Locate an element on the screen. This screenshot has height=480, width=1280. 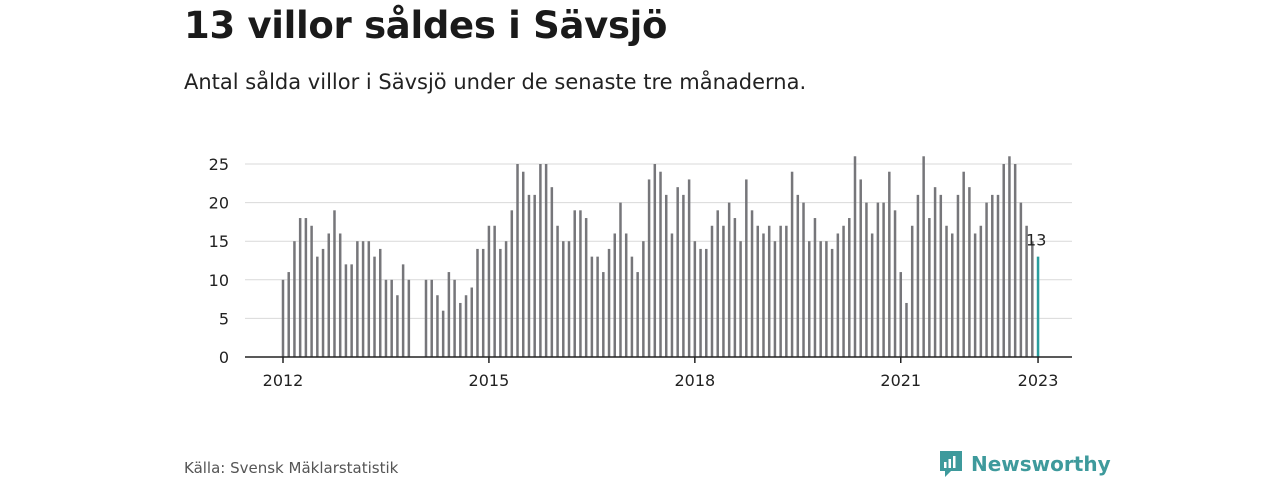
chart-title: 13 villor såldes i Sävsjö is located at coordinates (426, 25).